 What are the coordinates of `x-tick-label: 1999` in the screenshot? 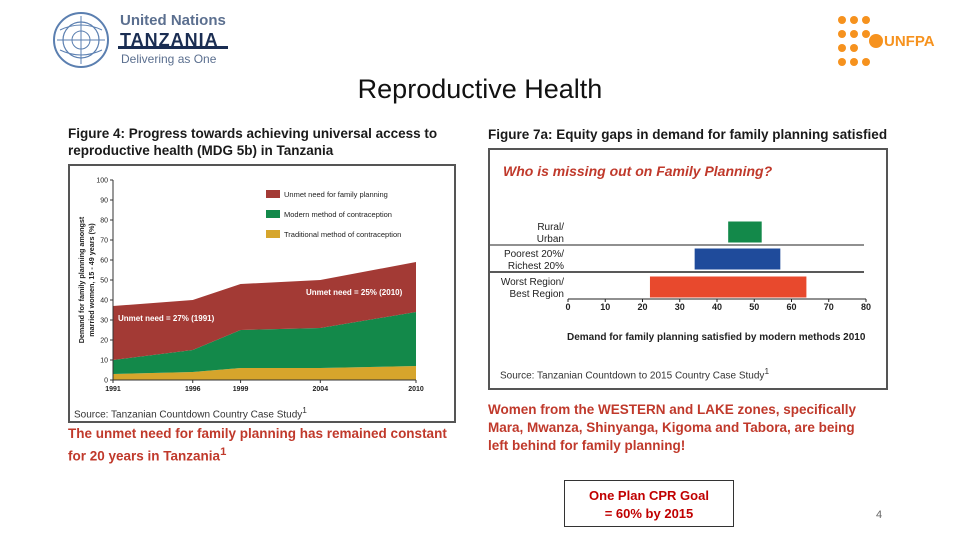 It's located at (241, 389).